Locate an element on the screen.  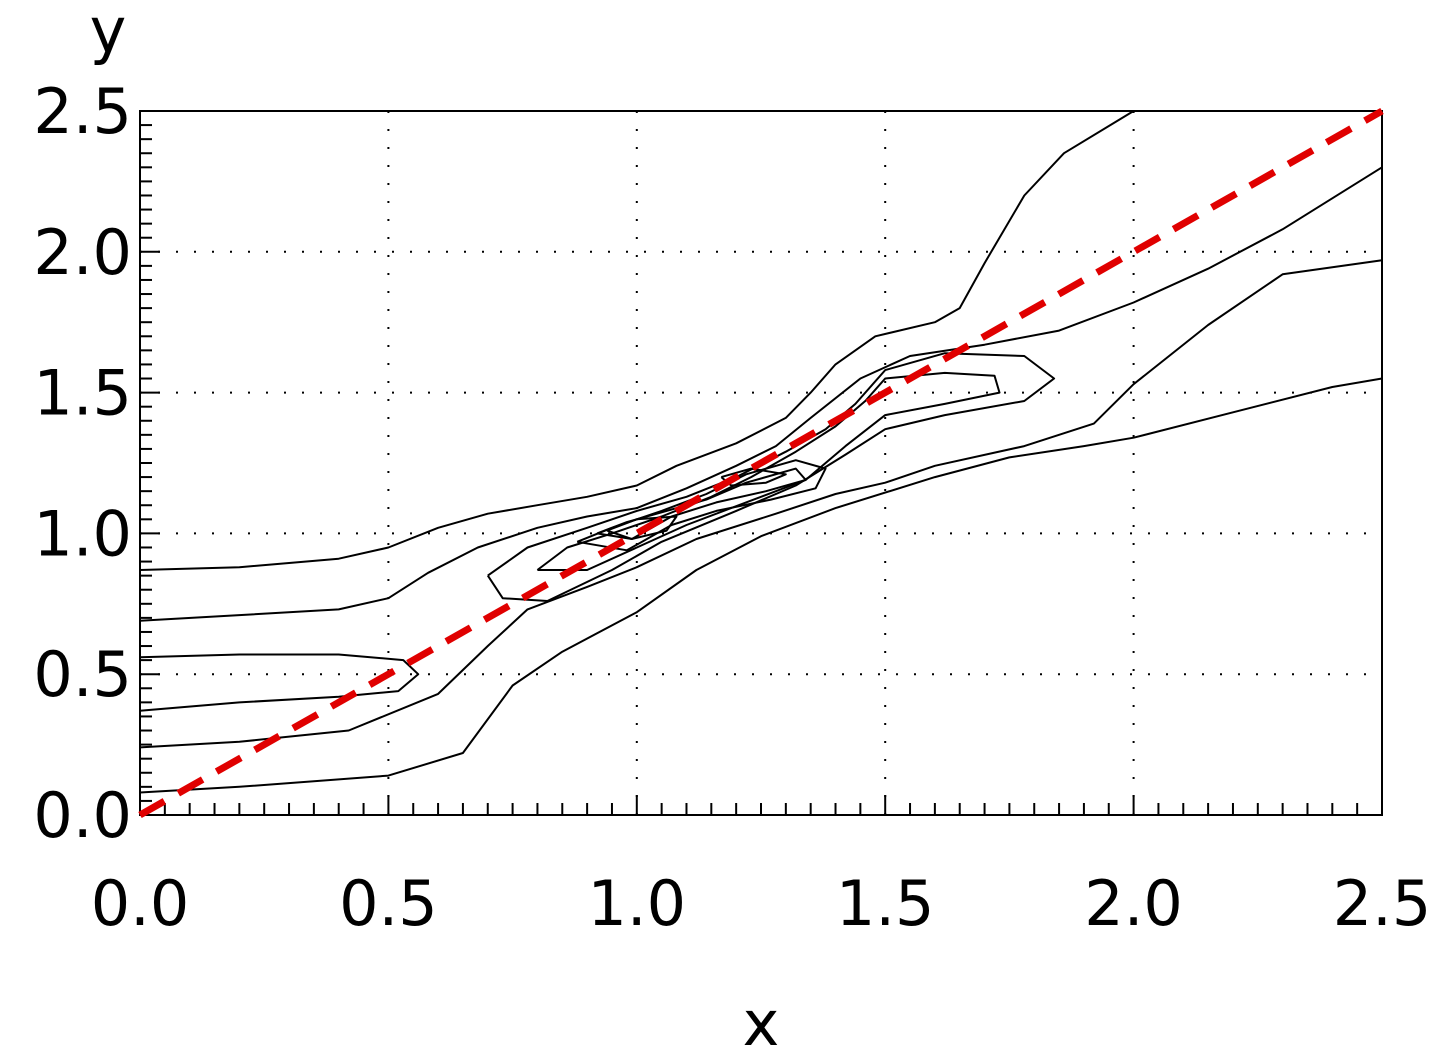
y-tick-label: 0.0 is located at coordinates (82, 815).